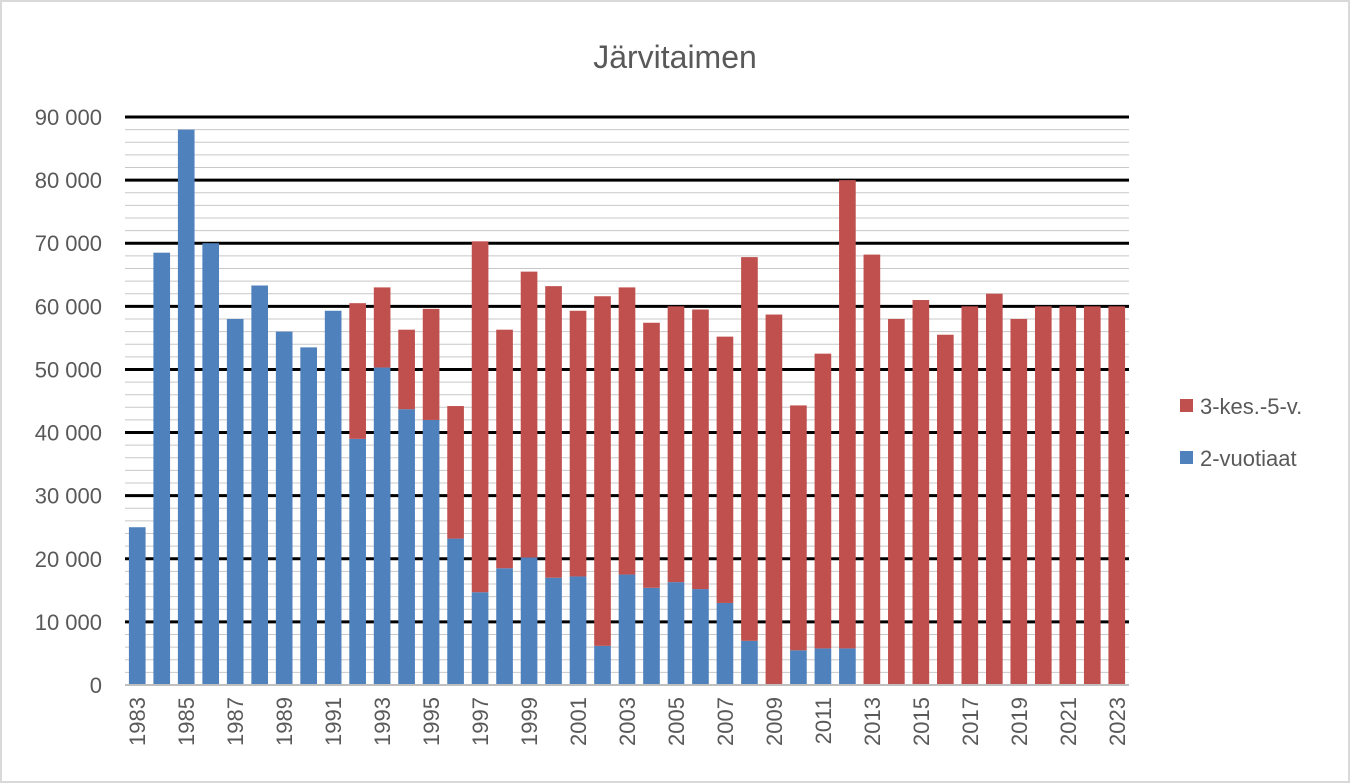 The image size is (1350, 783). Describe the element at coordinates (68, 433) in the screenshot. I see `y-tick-label: 40 000` at that location.